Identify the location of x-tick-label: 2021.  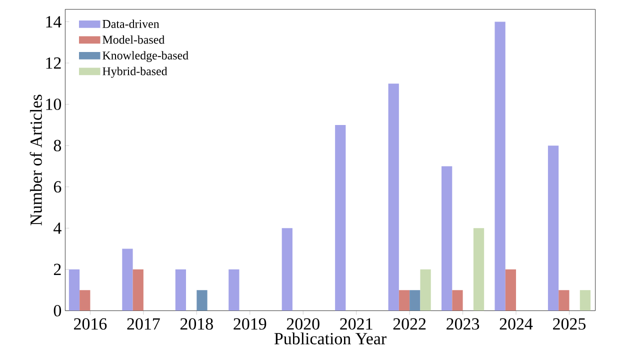
(356, 324).